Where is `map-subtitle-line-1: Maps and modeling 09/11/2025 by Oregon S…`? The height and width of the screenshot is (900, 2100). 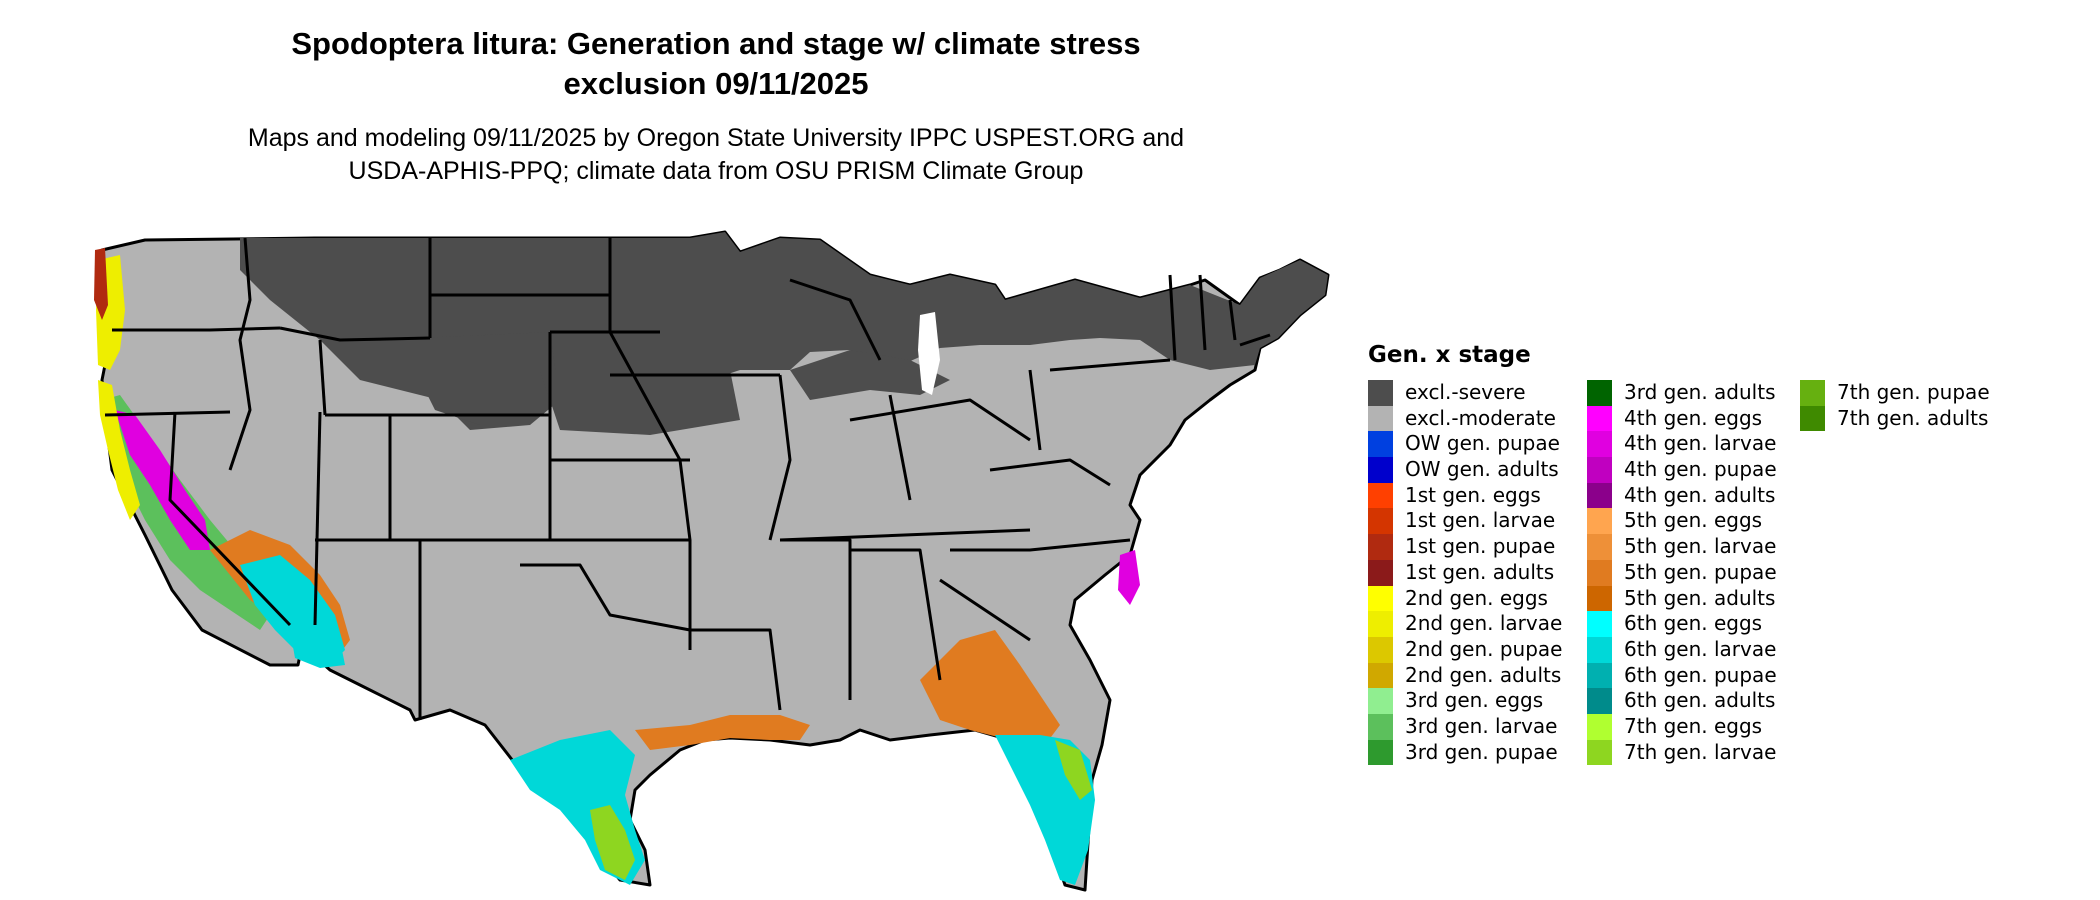 map-subtitle-line-1: Maps and modeling 09/11/2025 by Oregon S… is located at coordinates (716, 138).